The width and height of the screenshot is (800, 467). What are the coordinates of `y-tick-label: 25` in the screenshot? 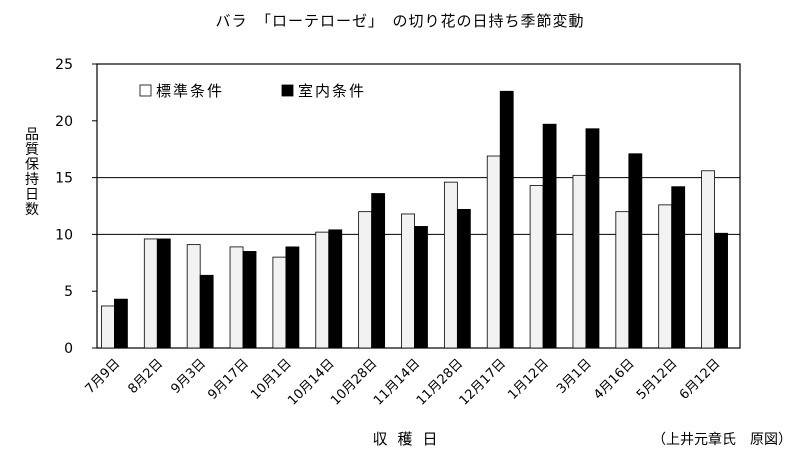 It's located at (64, 65).